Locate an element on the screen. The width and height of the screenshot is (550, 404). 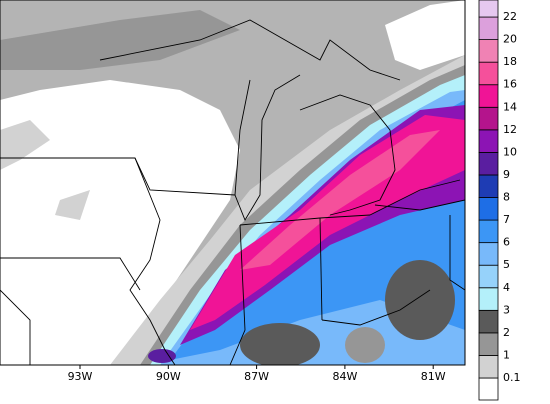
colorbar-label: 7 is located at coordinates (506, 219).